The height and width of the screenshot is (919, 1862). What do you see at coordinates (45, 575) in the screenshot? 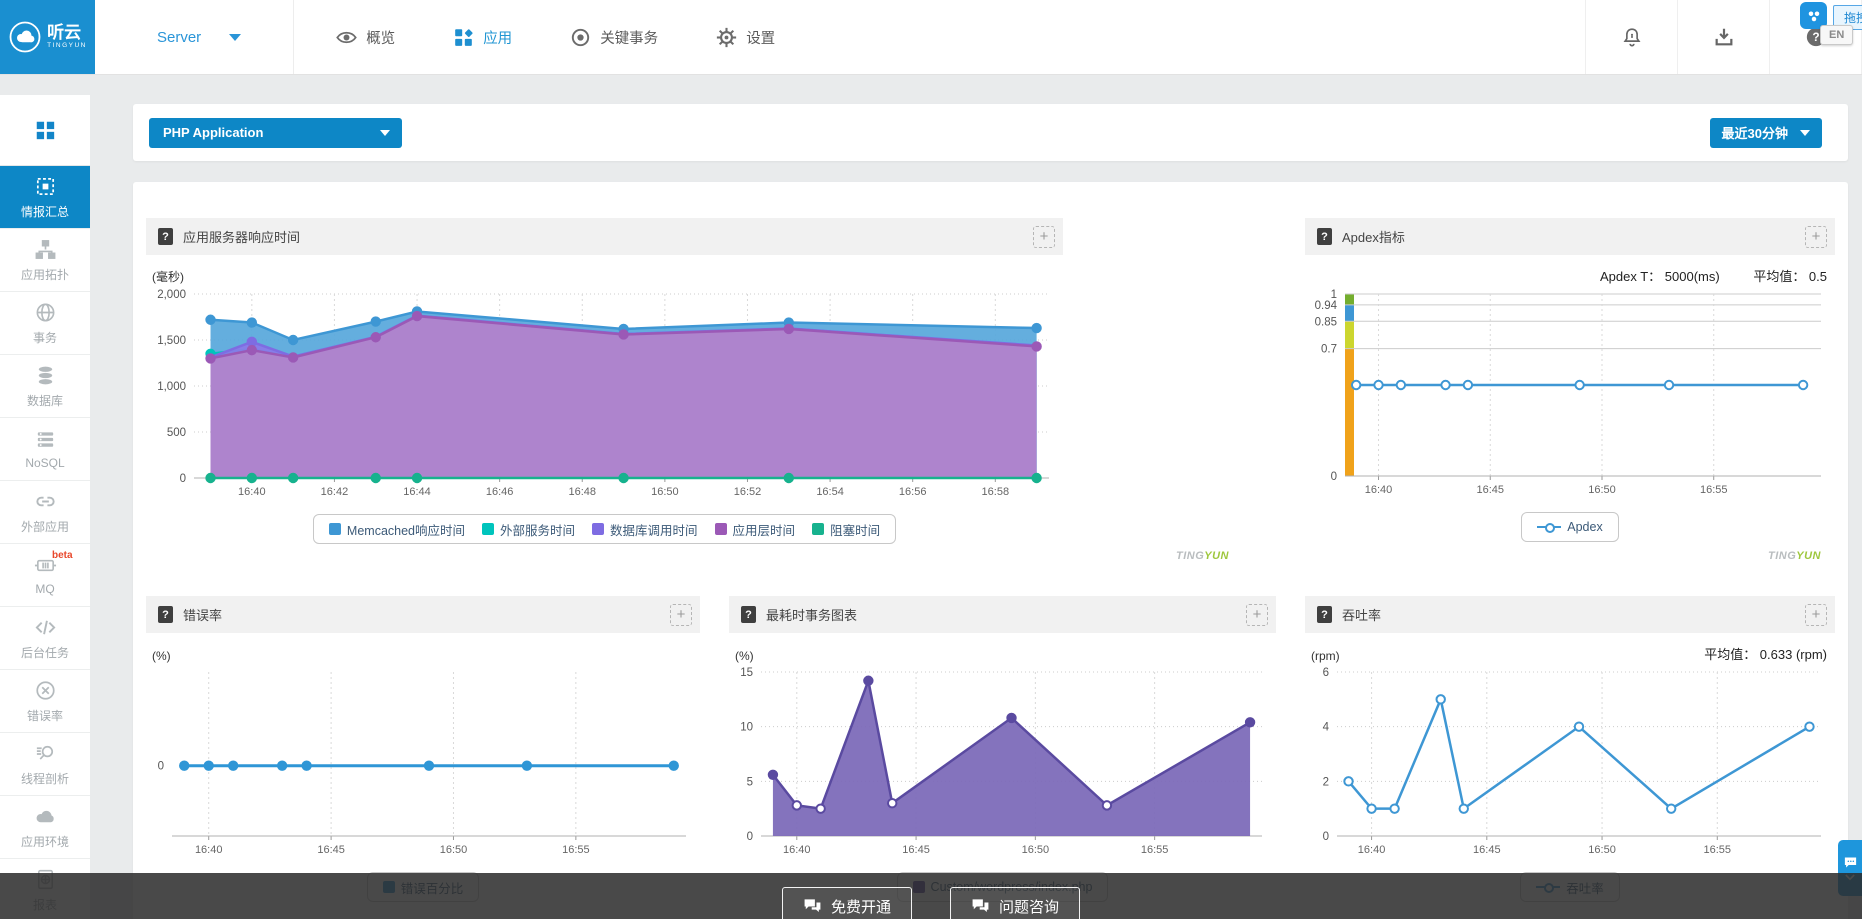
I see `sidebar-item-mq: beta MQ` at bounding box center [45, 575].